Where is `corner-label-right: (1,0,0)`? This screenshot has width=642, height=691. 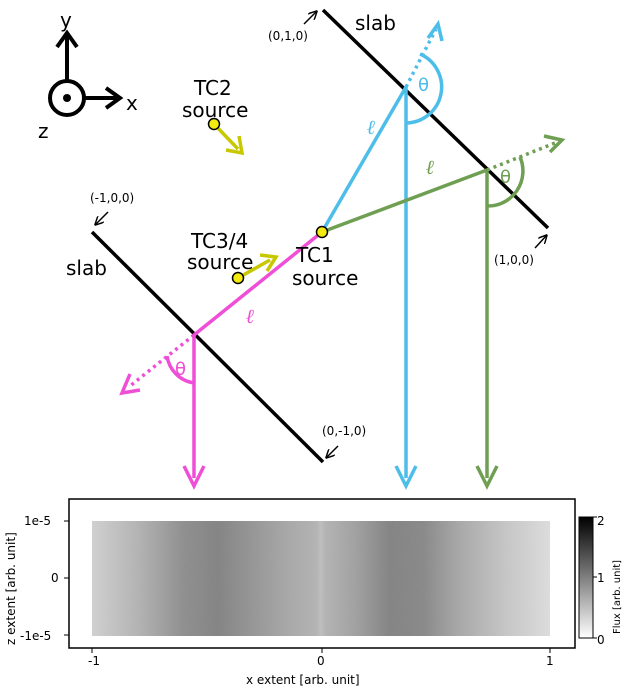 corner-label-right: (1,0,0) is located at coordinates (514, 260).